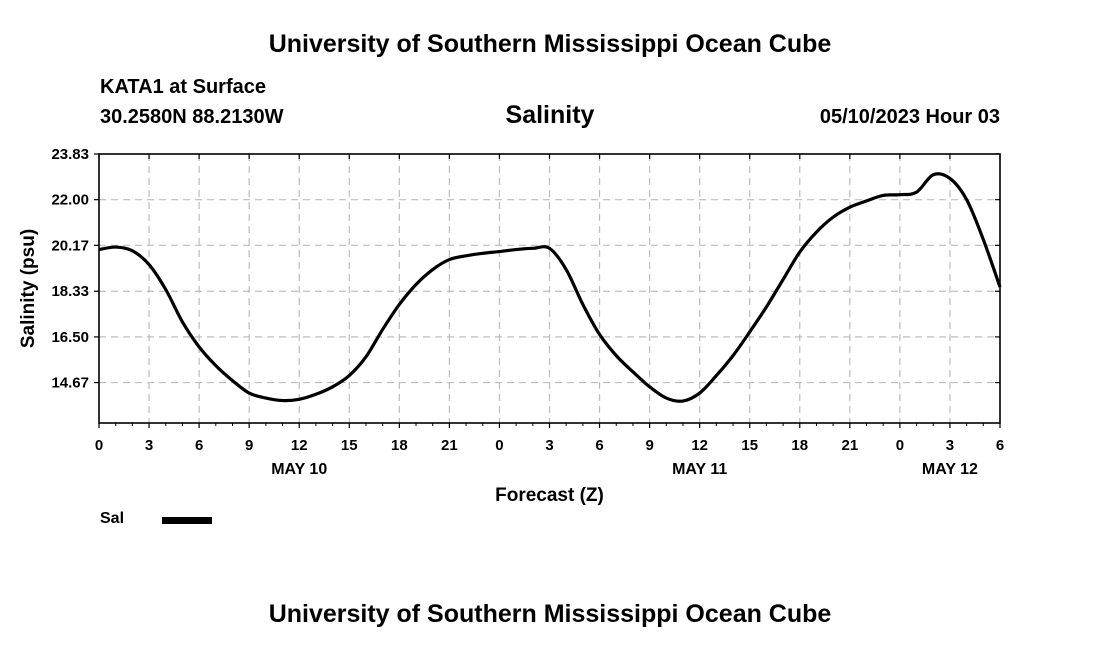  Describe the element at coordinates (950, 469) in the screenshot. I see `day-label: MAY 12` at that location.